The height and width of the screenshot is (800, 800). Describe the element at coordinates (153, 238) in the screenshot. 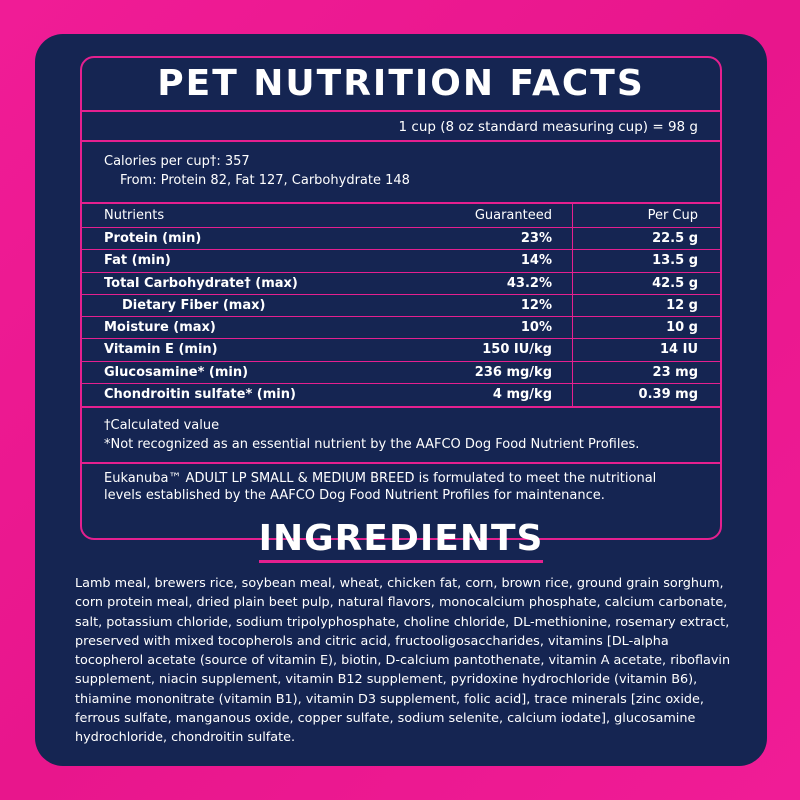

I see `nutrient-name: Protein (min)` at that location.